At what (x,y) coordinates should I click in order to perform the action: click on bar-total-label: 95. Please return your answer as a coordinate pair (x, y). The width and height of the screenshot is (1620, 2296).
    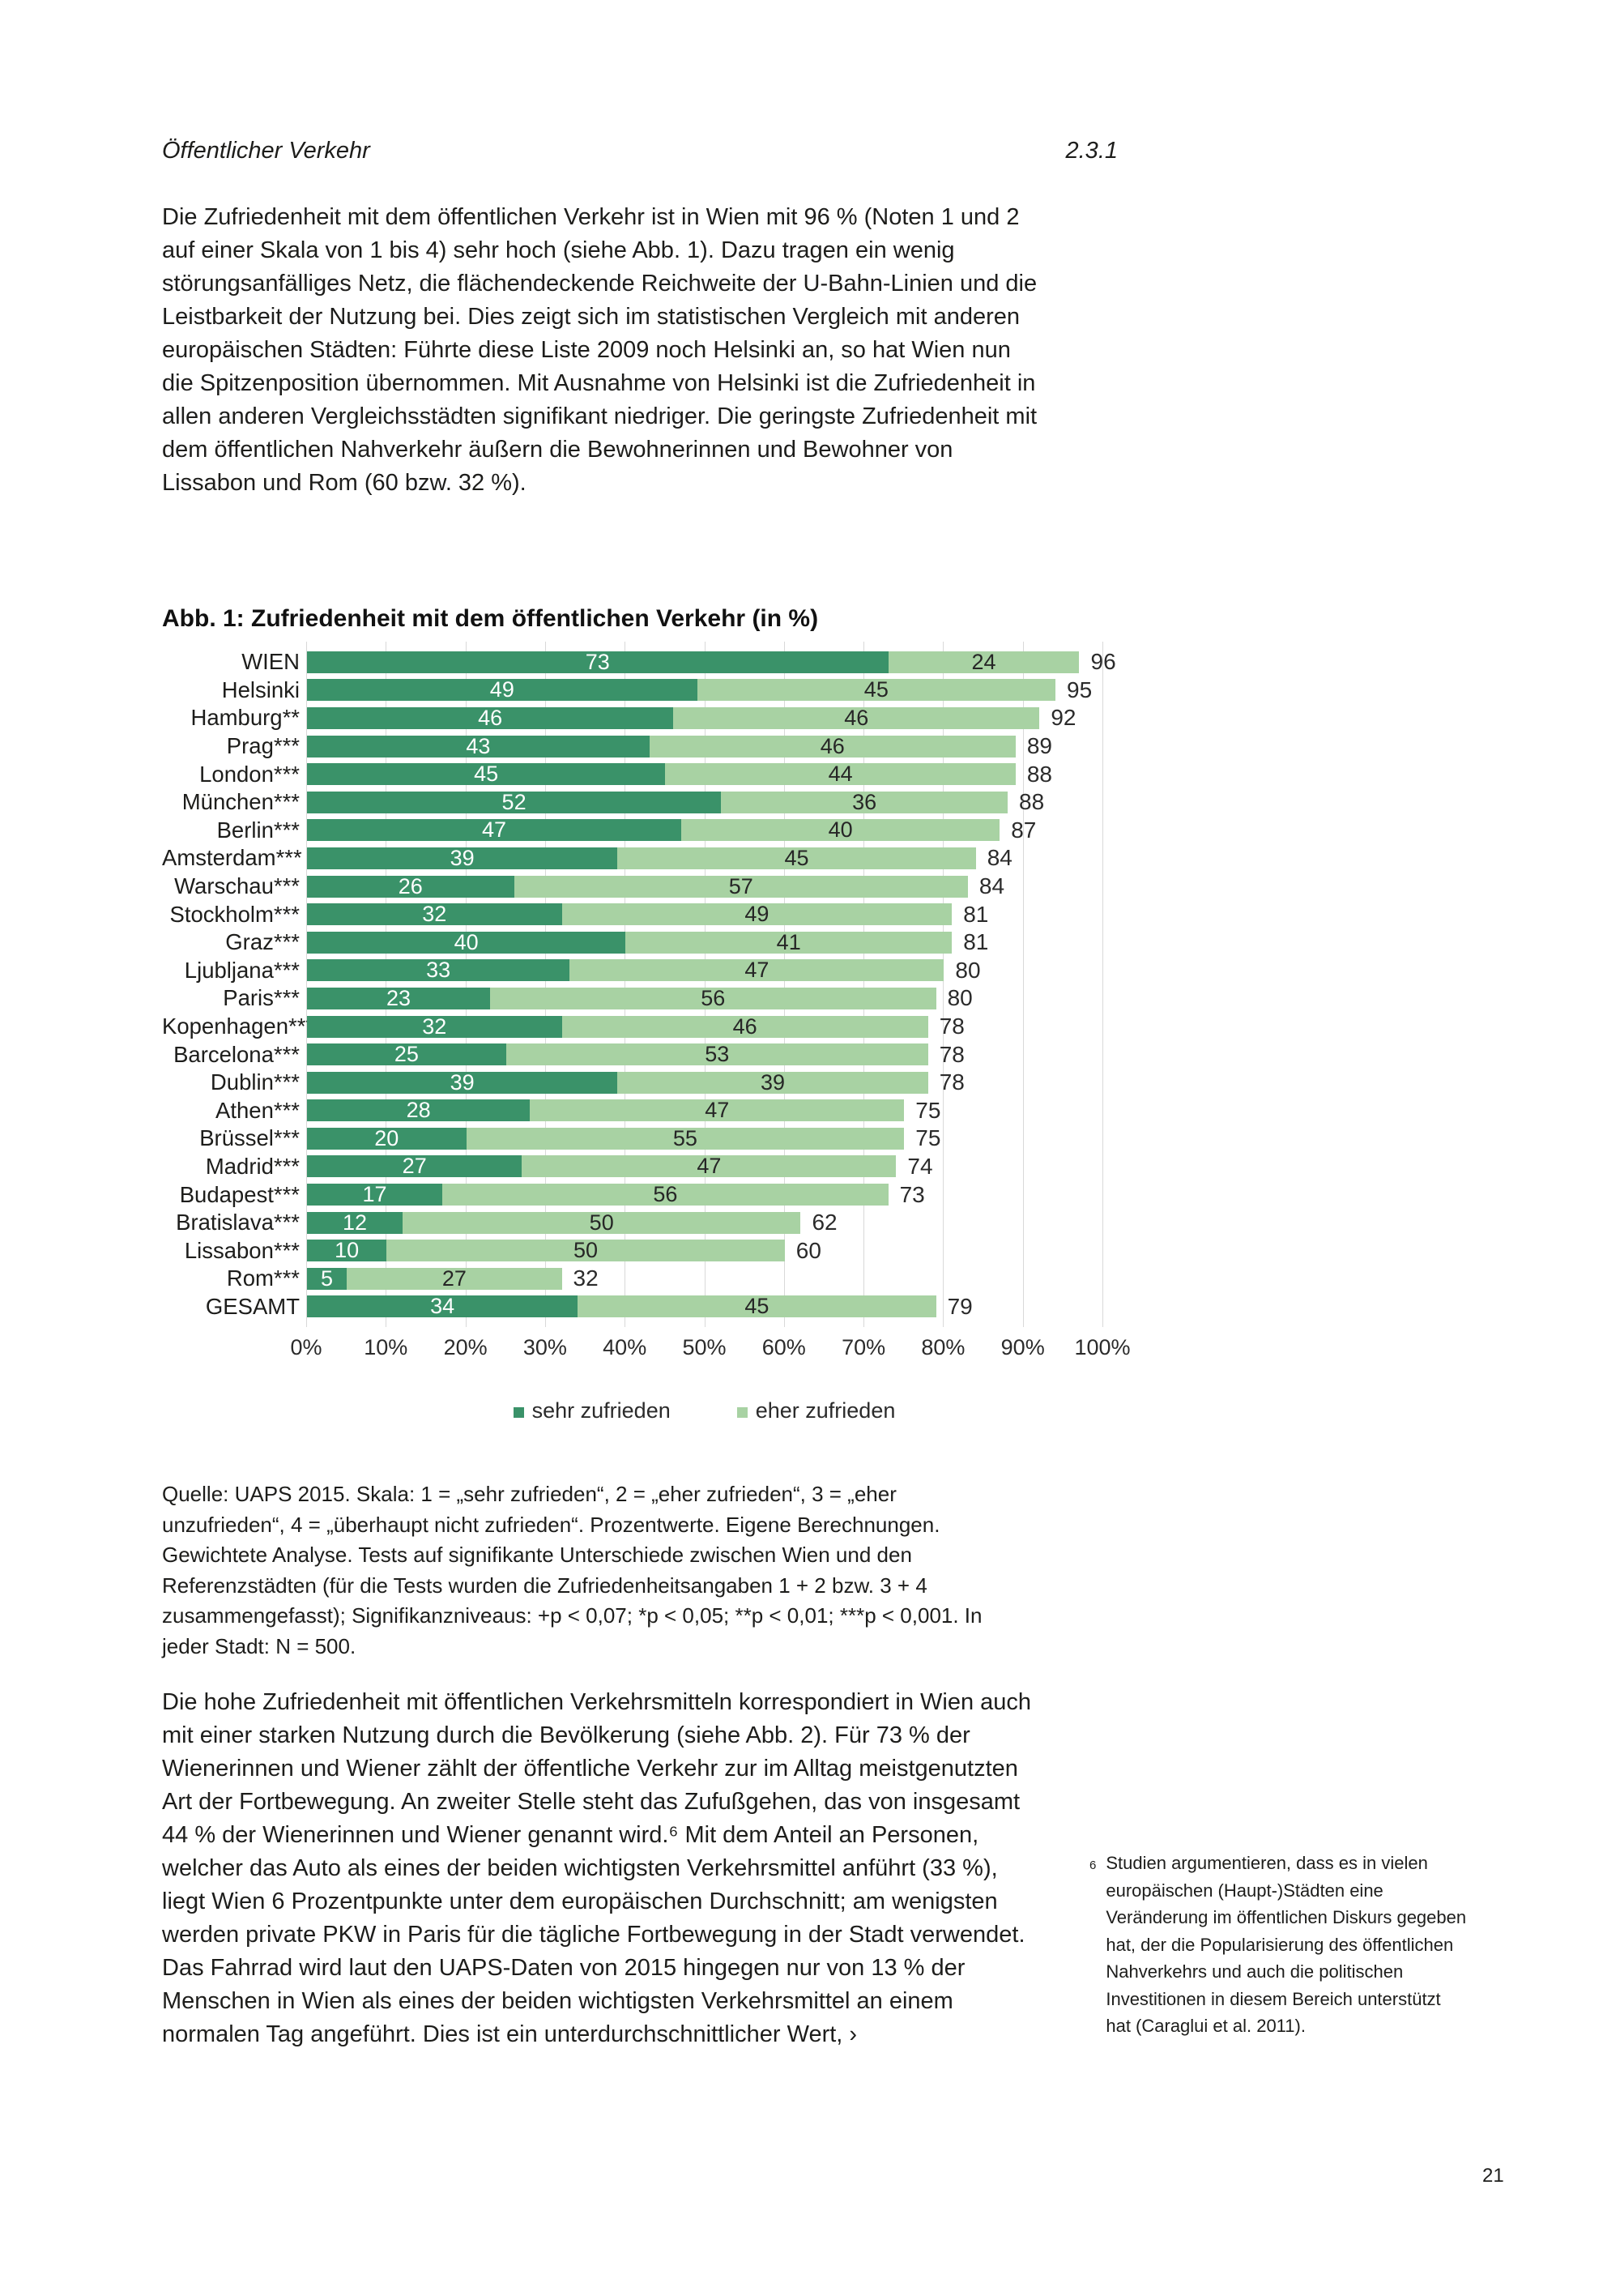
    Looking at the image, I should click on (1080, 689).